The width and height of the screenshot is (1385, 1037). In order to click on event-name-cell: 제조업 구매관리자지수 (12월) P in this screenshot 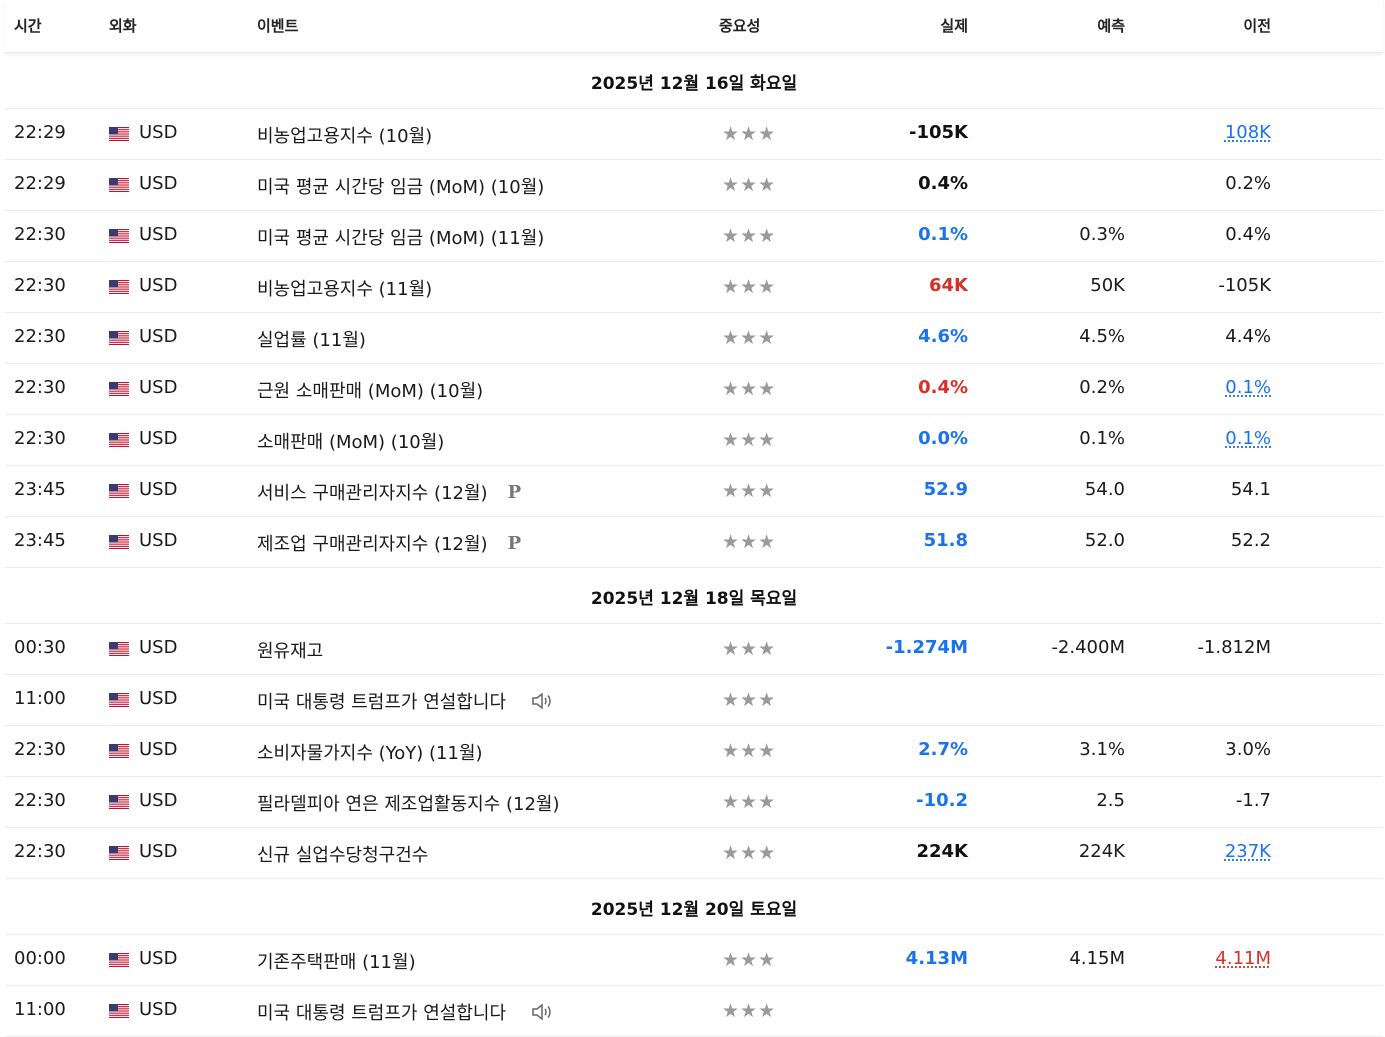, I will do `click(389, 543)`.